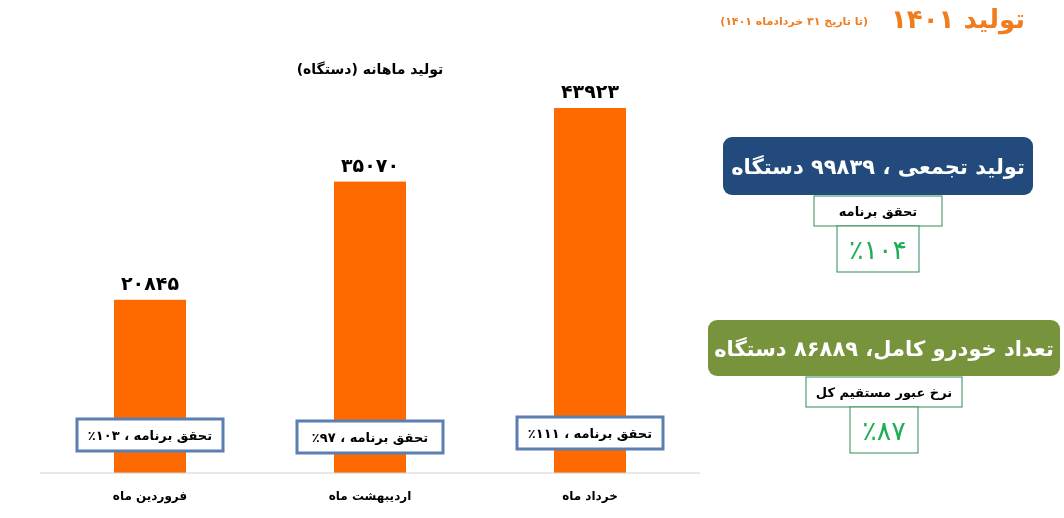 This screenshot has height=518, width=1064. I want to click on text: ٪۱۰۴, so click(878, 249).